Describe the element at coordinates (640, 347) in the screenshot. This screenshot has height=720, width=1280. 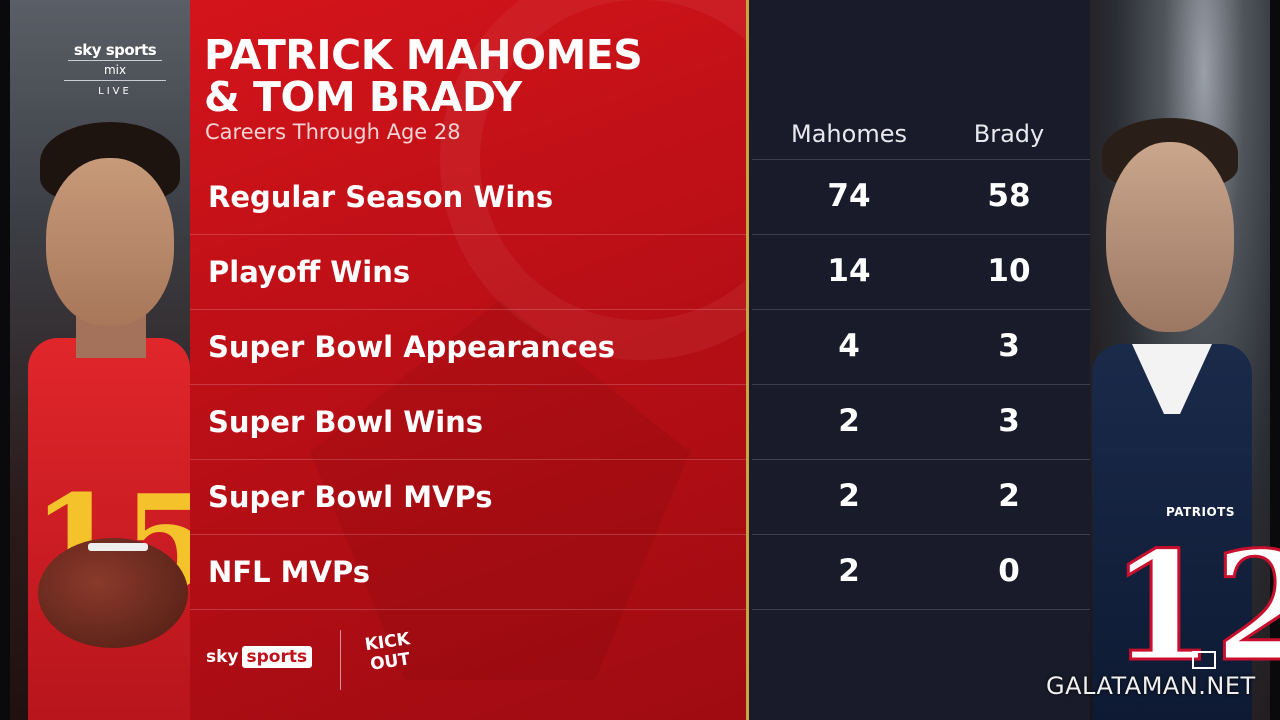
I see `stat-row-super-bowl-appearances: Super Bowl Appearances 4 3` at that location.